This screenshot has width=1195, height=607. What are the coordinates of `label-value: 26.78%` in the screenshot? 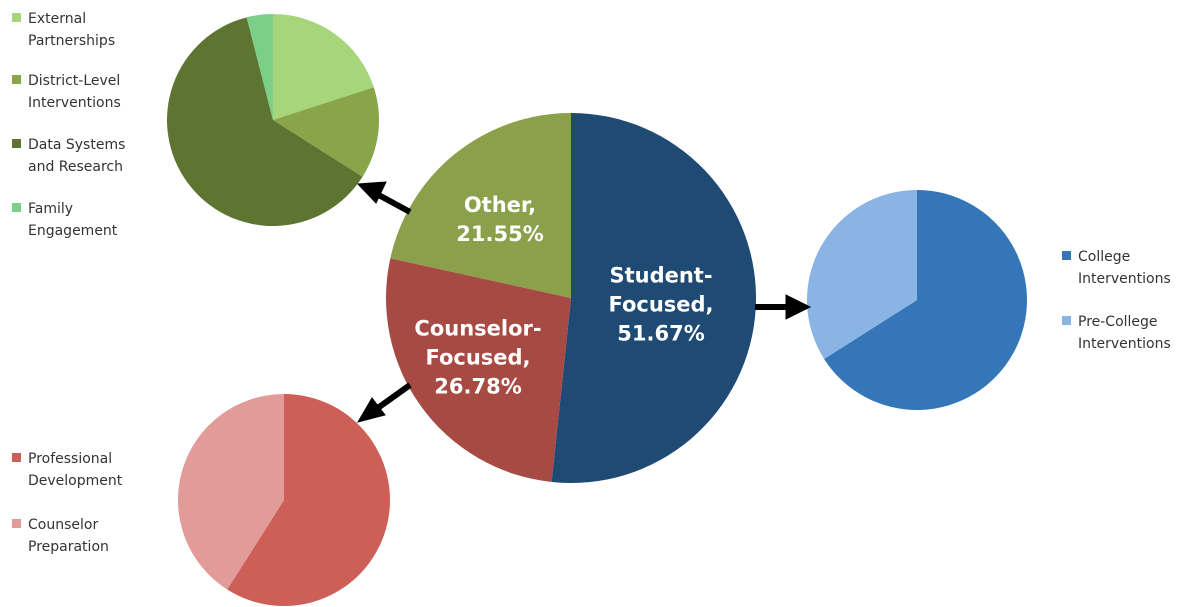 It's located at (478, 386).